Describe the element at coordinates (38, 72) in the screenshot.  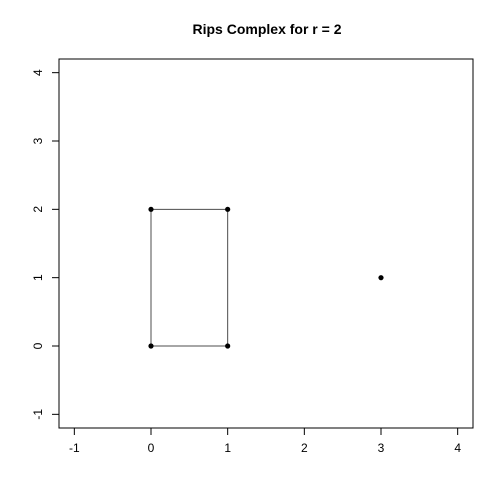
I see `y-tick-label: 4` at that location.